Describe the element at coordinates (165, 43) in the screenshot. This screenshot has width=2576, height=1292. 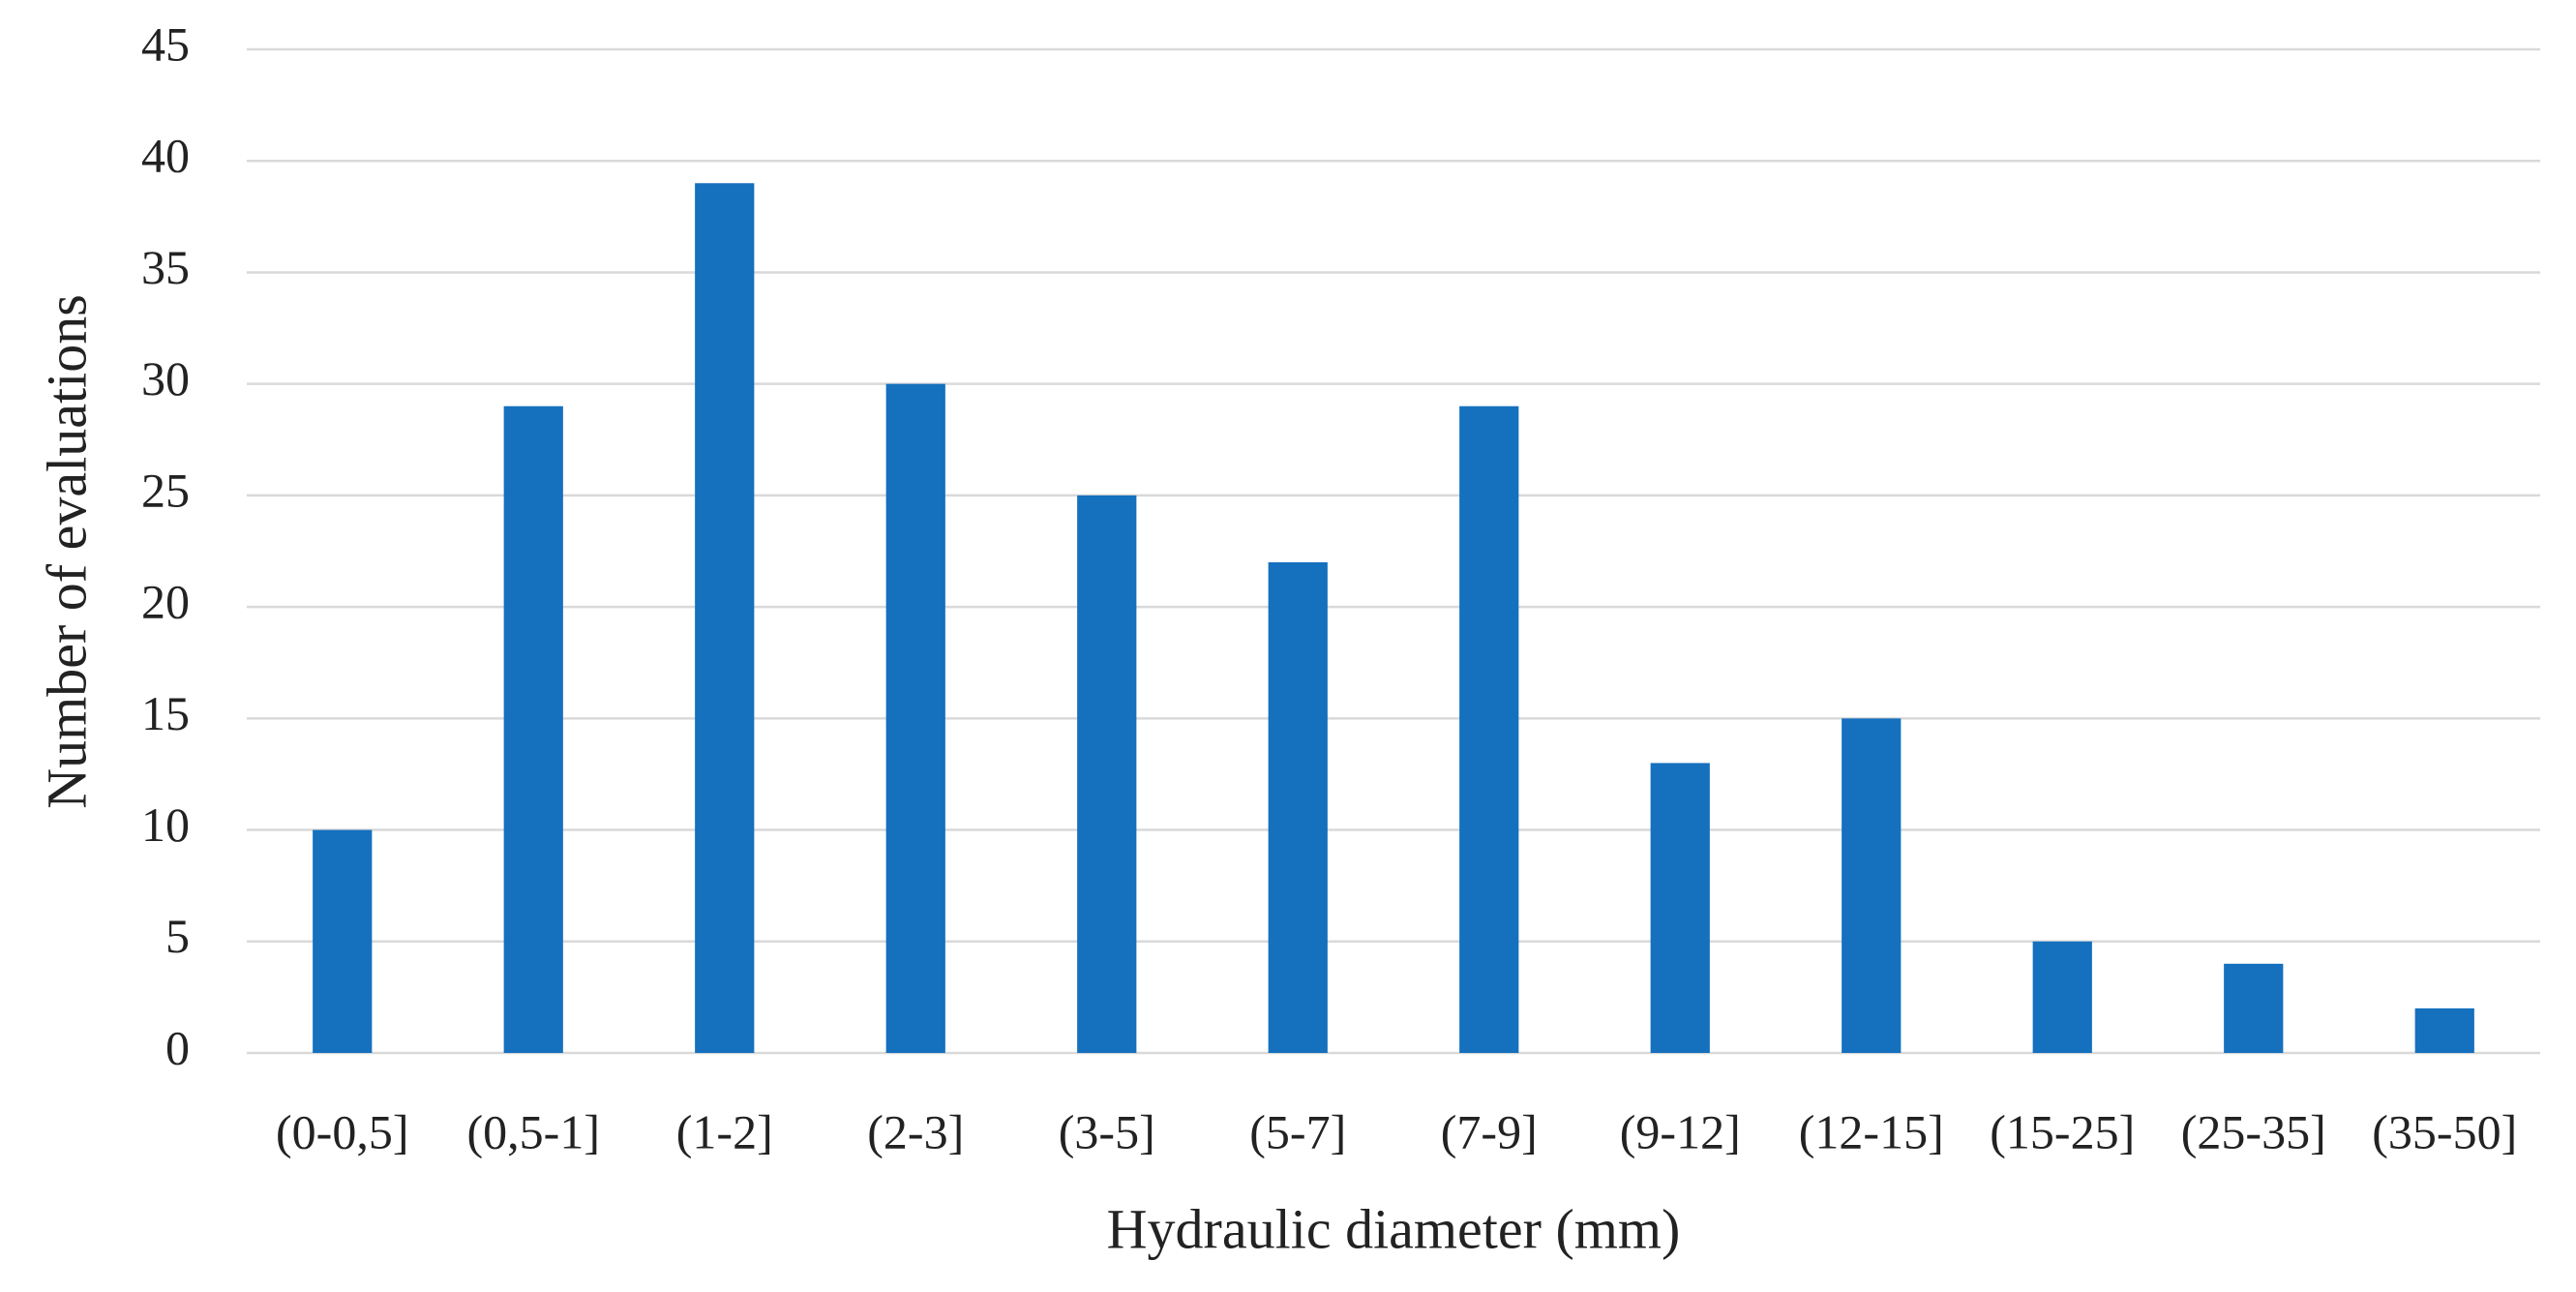
I see `y-tick-label: 45` at that location.